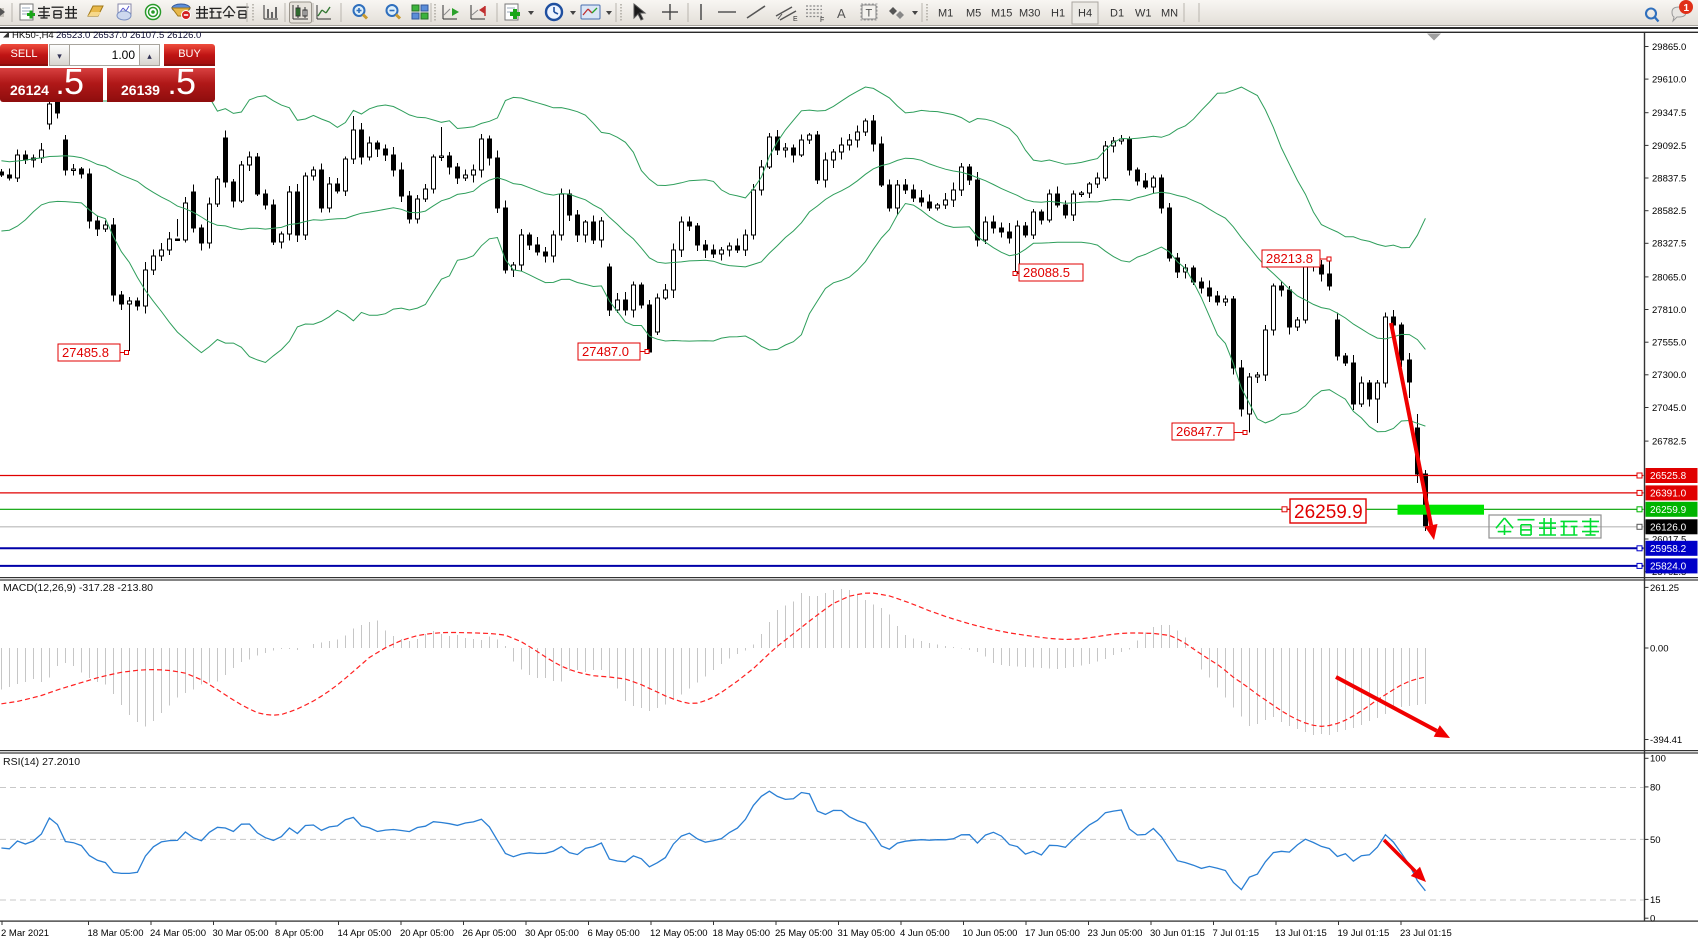  Describe the element at coordinates (1046, 272) in the screenshot. I see `svg-text: 28088.5` at that location.